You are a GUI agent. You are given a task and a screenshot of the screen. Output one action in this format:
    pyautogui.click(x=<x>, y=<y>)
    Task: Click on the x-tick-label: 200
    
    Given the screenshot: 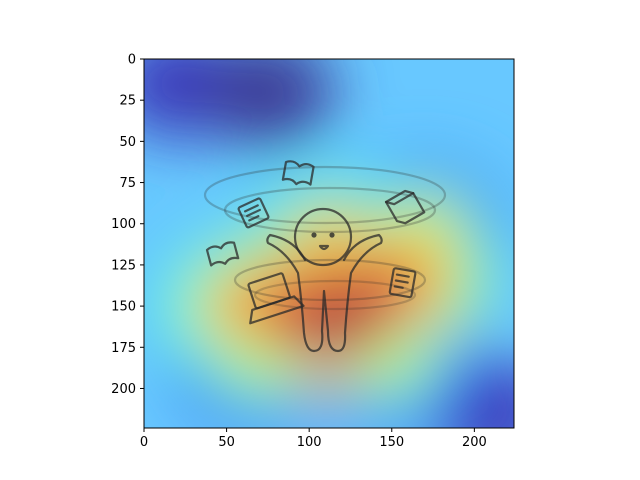 What is the action you would take?
    pyautogui.click(x=474, y=442)
    